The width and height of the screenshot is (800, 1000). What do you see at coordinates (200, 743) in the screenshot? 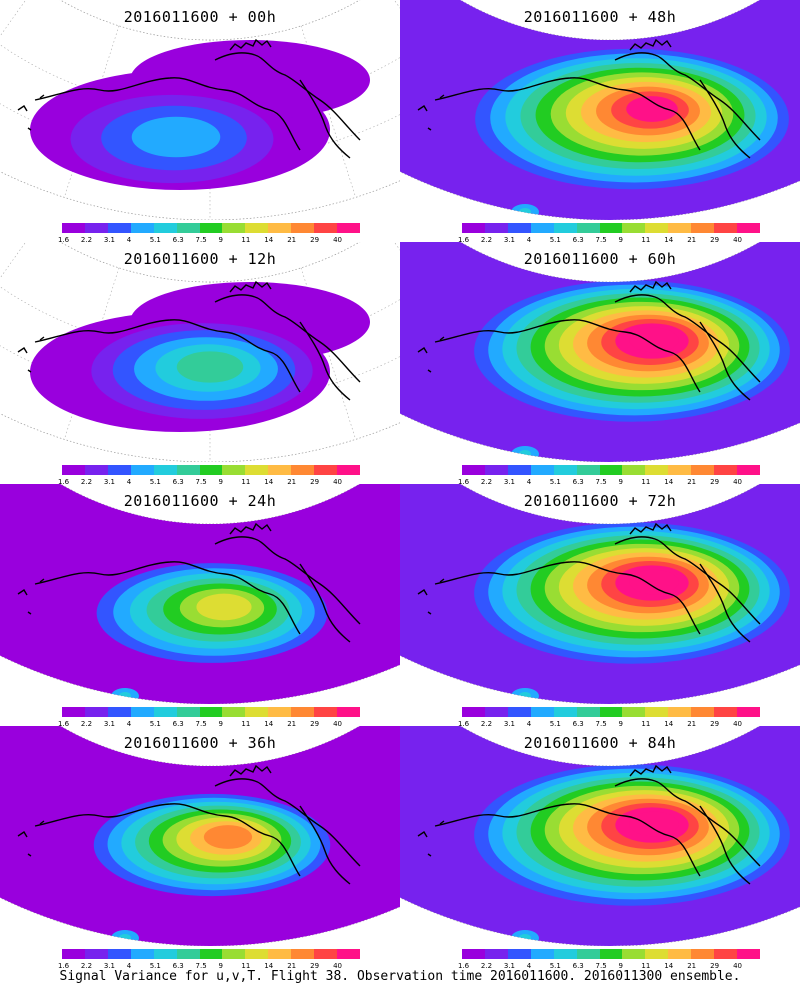
I see `panel-title: 2016011600 + 36h` at bounding box center [200, 743].